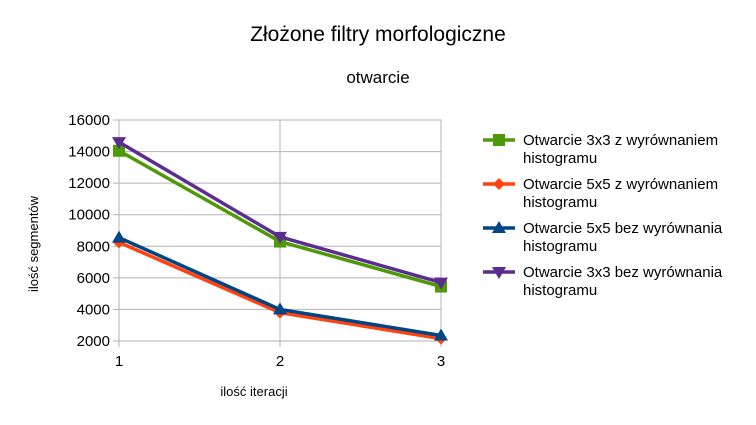 This screenshot has width=756, height=425. Describe the element at coordinates (620, 184) in the screenshot. I see `legend-label: Otwarcie 5x5 z wyrównaniem` at that location.